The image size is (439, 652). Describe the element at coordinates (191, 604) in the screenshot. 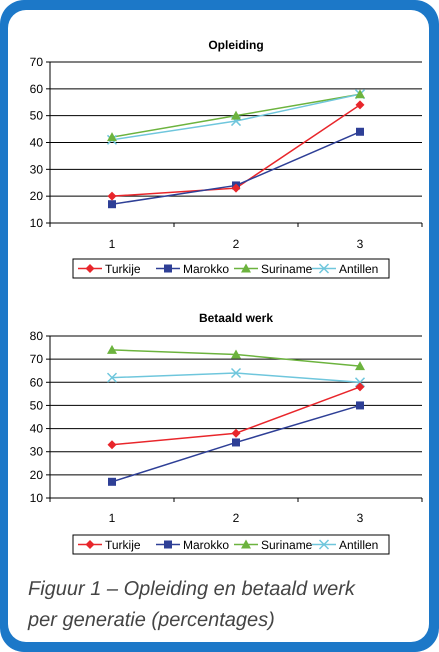

I see `text: Figuur 1 – Opleiding en betaald werk per generatie (percentages)` at that location.